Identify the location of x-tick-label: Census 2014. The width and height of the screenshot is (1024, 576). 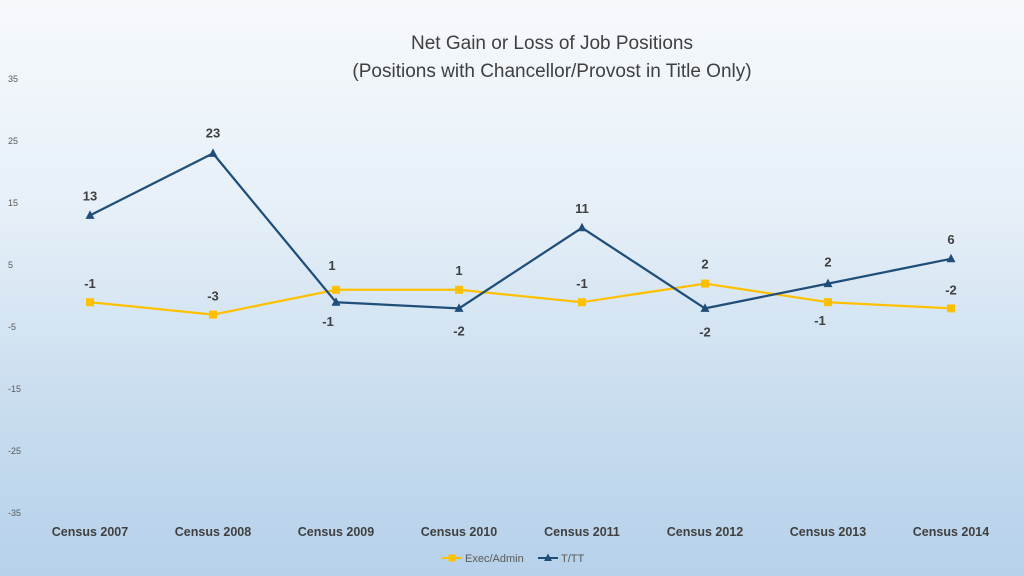
(951, 532).